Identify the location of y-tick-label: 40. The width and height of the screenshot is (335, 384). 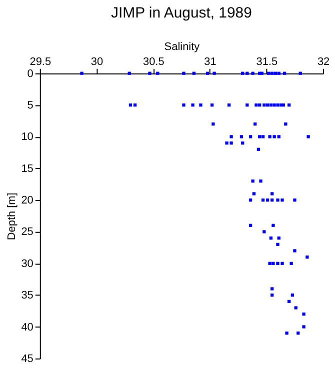
(27, 327).